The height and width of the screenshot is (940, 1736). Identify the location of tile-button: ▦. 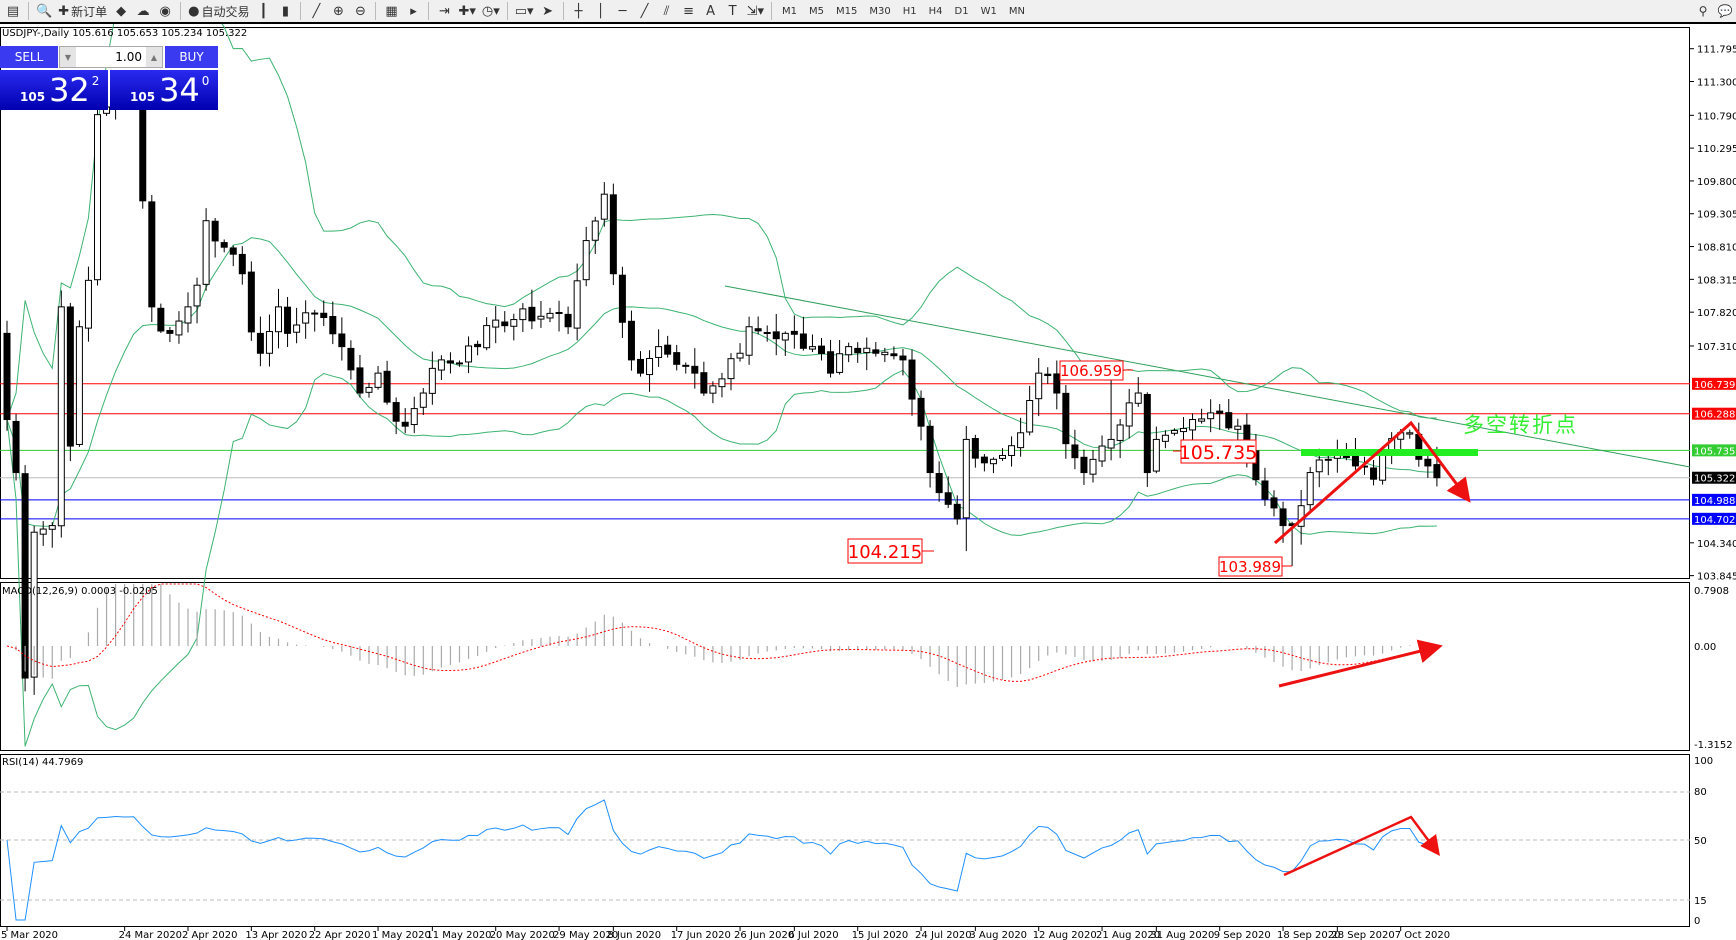
(391, 11).